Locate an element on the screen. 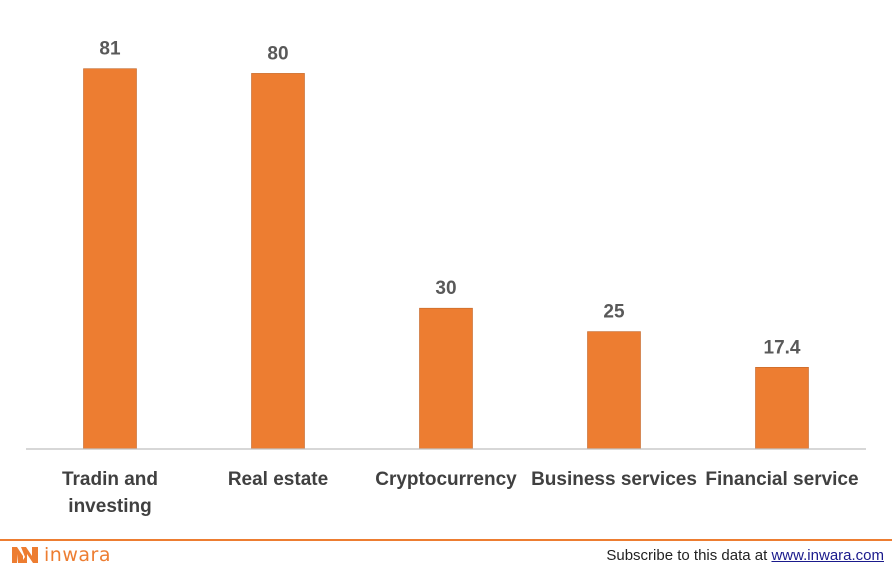 The width and height of the screenshot is (892, 570). data-label: 81 is located at coordinates (110, 49).